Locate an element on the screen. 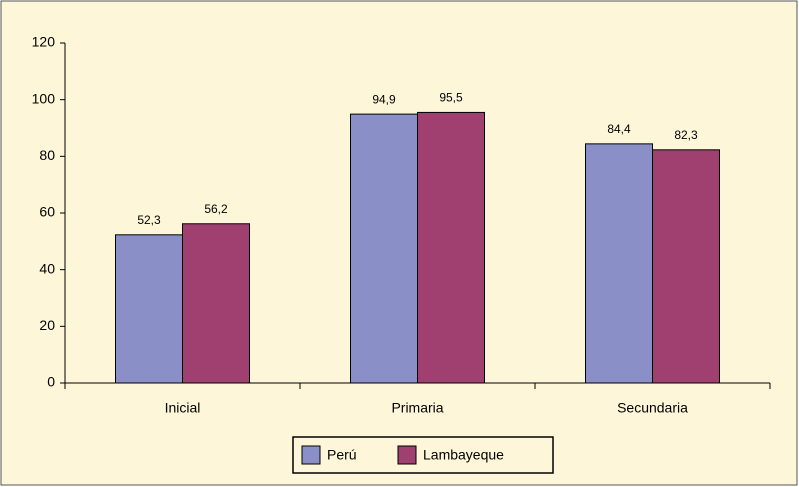 This screenshot has width=799, height=487. value-label: 56,2 is located at coordinates (216, 209).